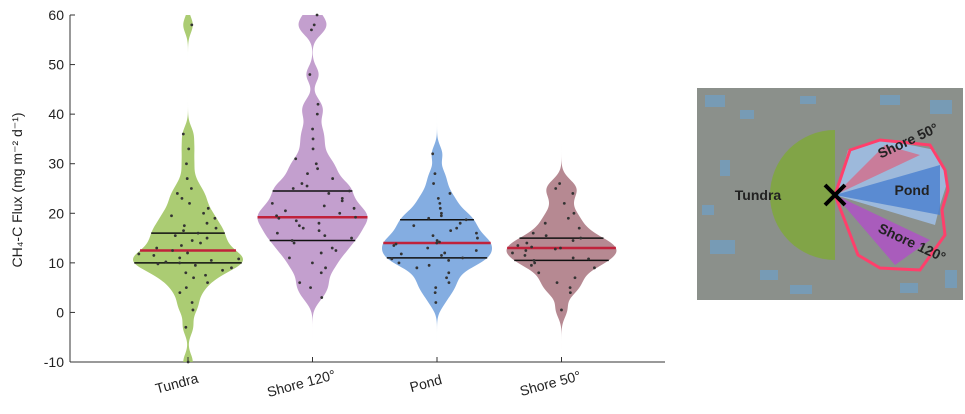  I want to click on y-tick-label: 10, so click(56, 263).